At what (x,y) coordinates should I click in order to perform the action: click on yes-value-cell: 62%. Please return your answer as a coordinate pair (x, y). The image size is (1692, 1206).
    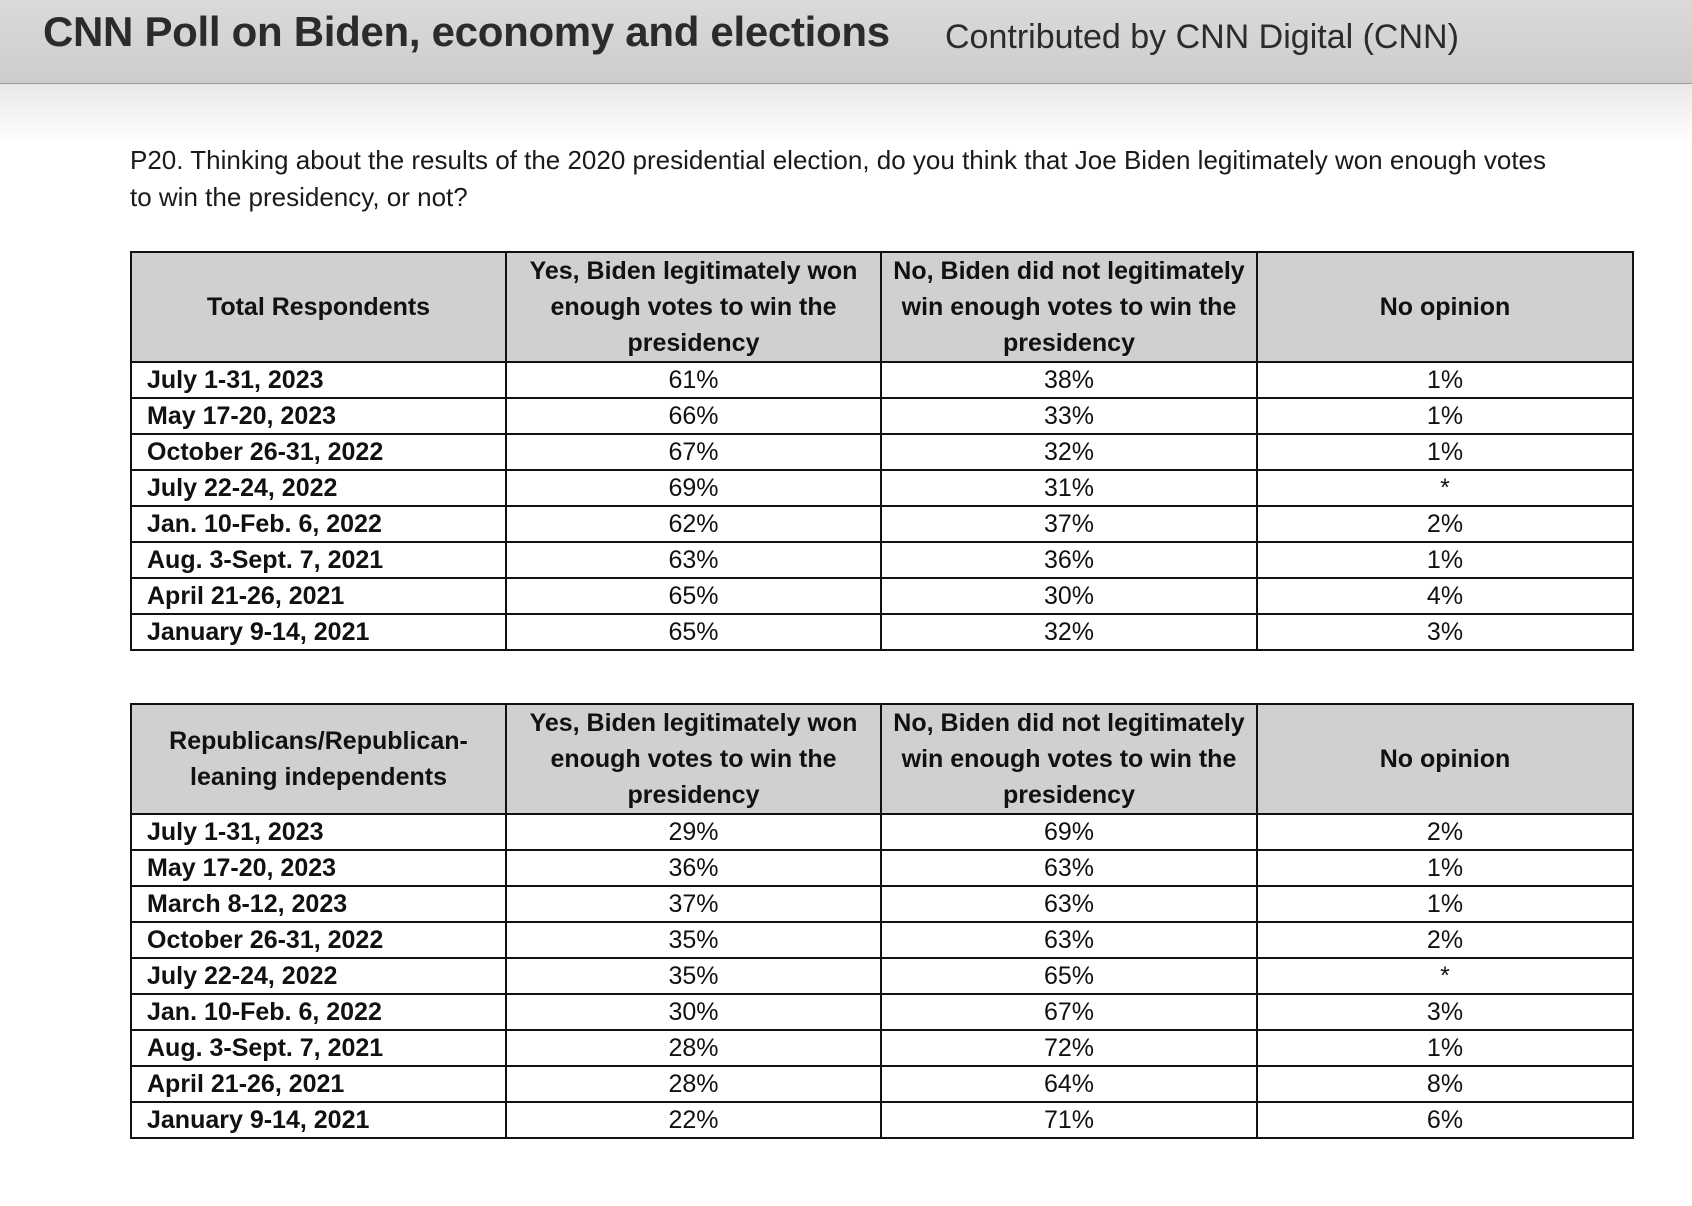
    Looking at the image, I should click on (693, 524).